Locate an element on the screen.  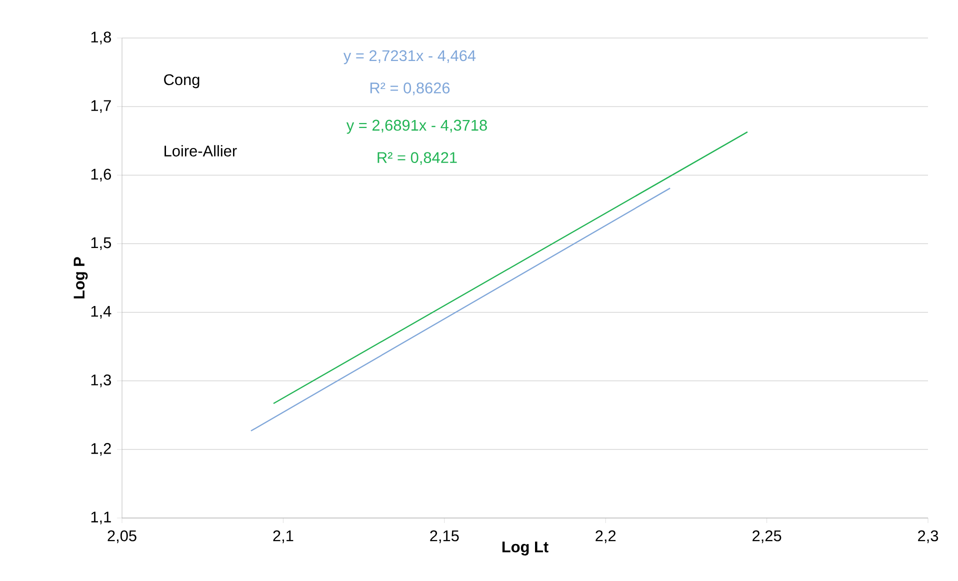
annotation: R² = 0,8421 is located at coordinates (417, 158).